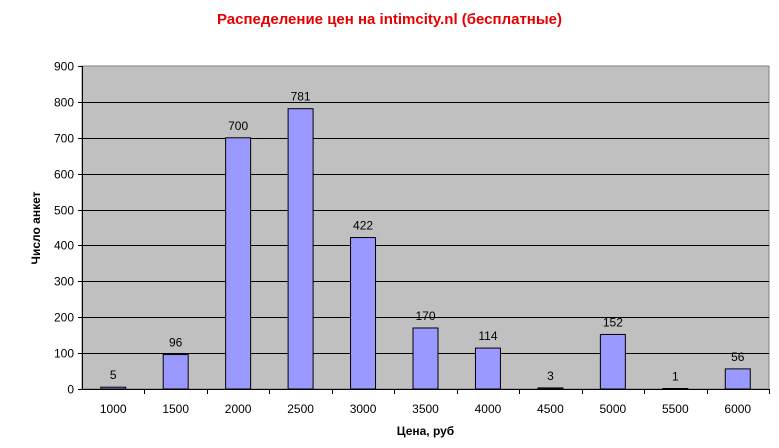 The image size is (779, 448). I want to click on data-label: 5, so click(113, 375).